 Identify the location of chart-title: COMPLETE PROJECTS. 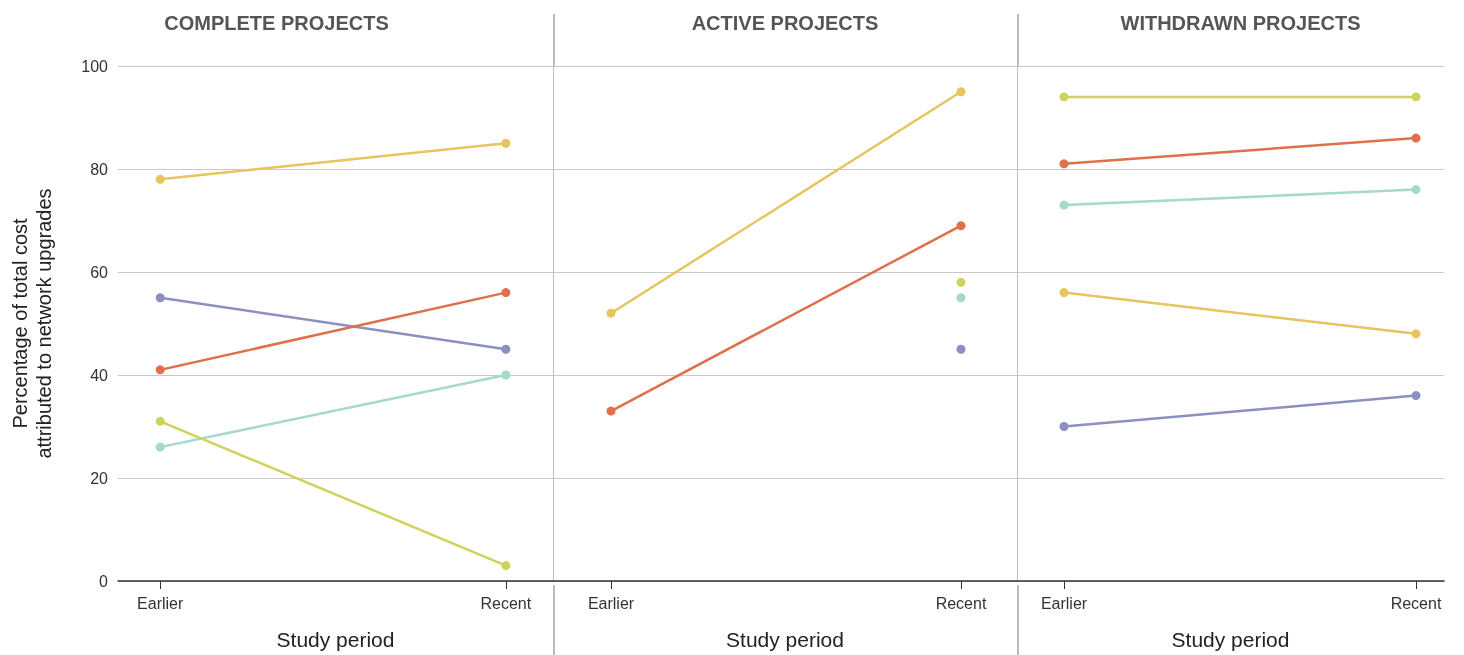
(276, 23).